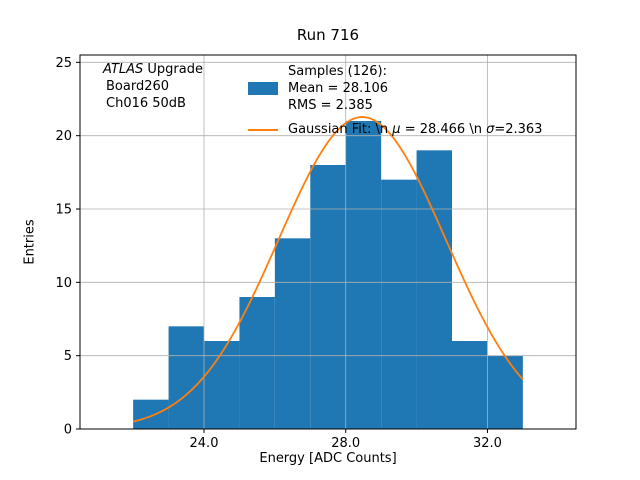 This screenshot has height=480, width=640. What do you see at coordinates (340, 129) in the screenshot?
I see `legend-gaussian-prefix: Gaussian Fit: \n` at bounding box center [340, 129].